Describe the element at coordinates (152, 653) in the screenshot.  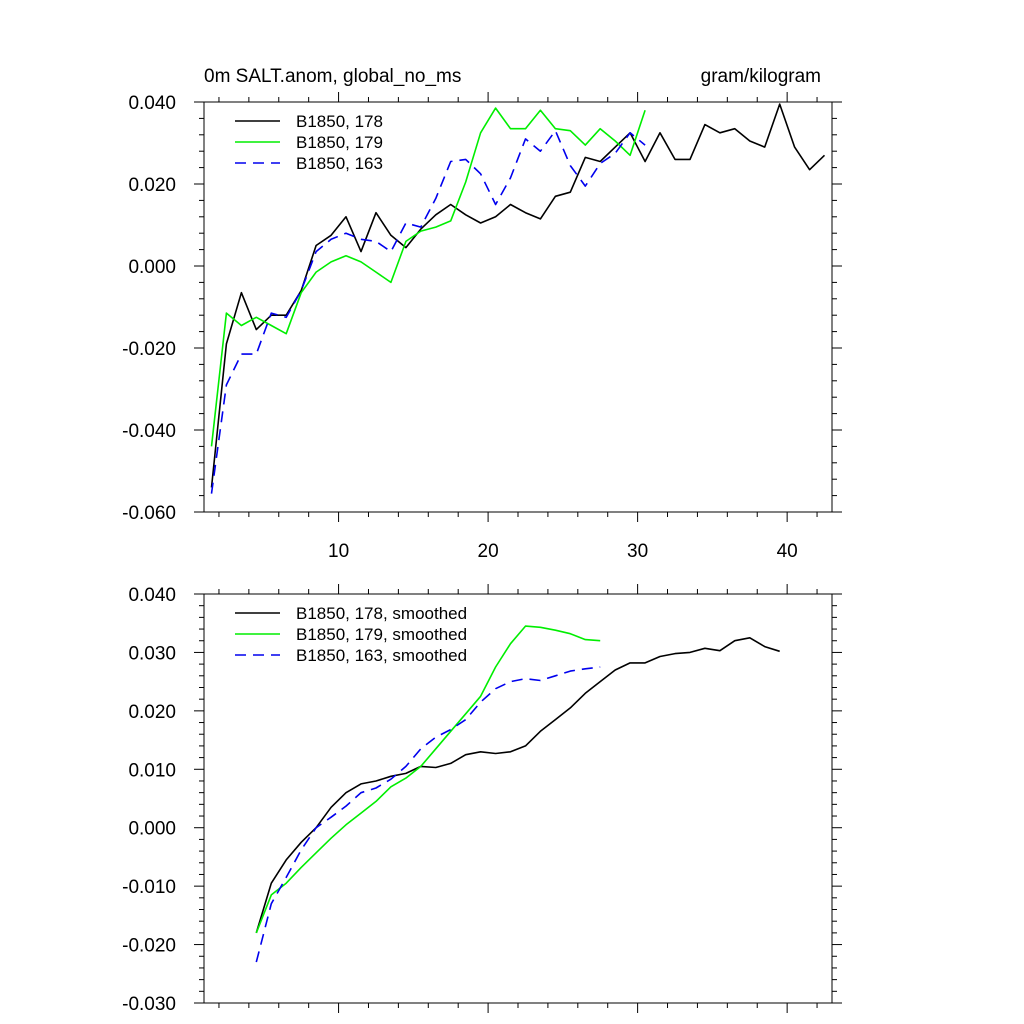
I see `y-tick-label: 0.030` at that location.